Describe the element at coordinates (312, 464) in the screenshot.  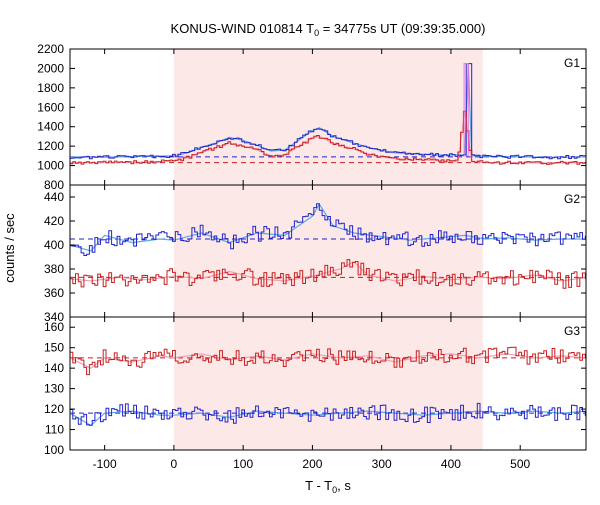
I see `x-tick-label: 200` at that location.